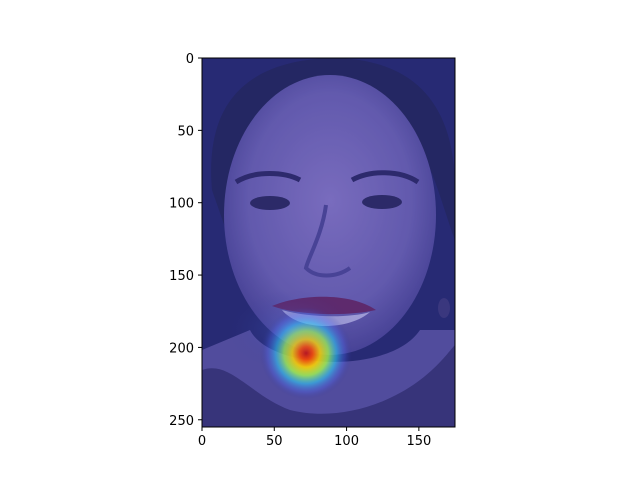  What do you see at coordinates (185, 240) in the screenshot?
I see `y-axis: 0 50 100 150 200 250` at bounding box center [185, 240].